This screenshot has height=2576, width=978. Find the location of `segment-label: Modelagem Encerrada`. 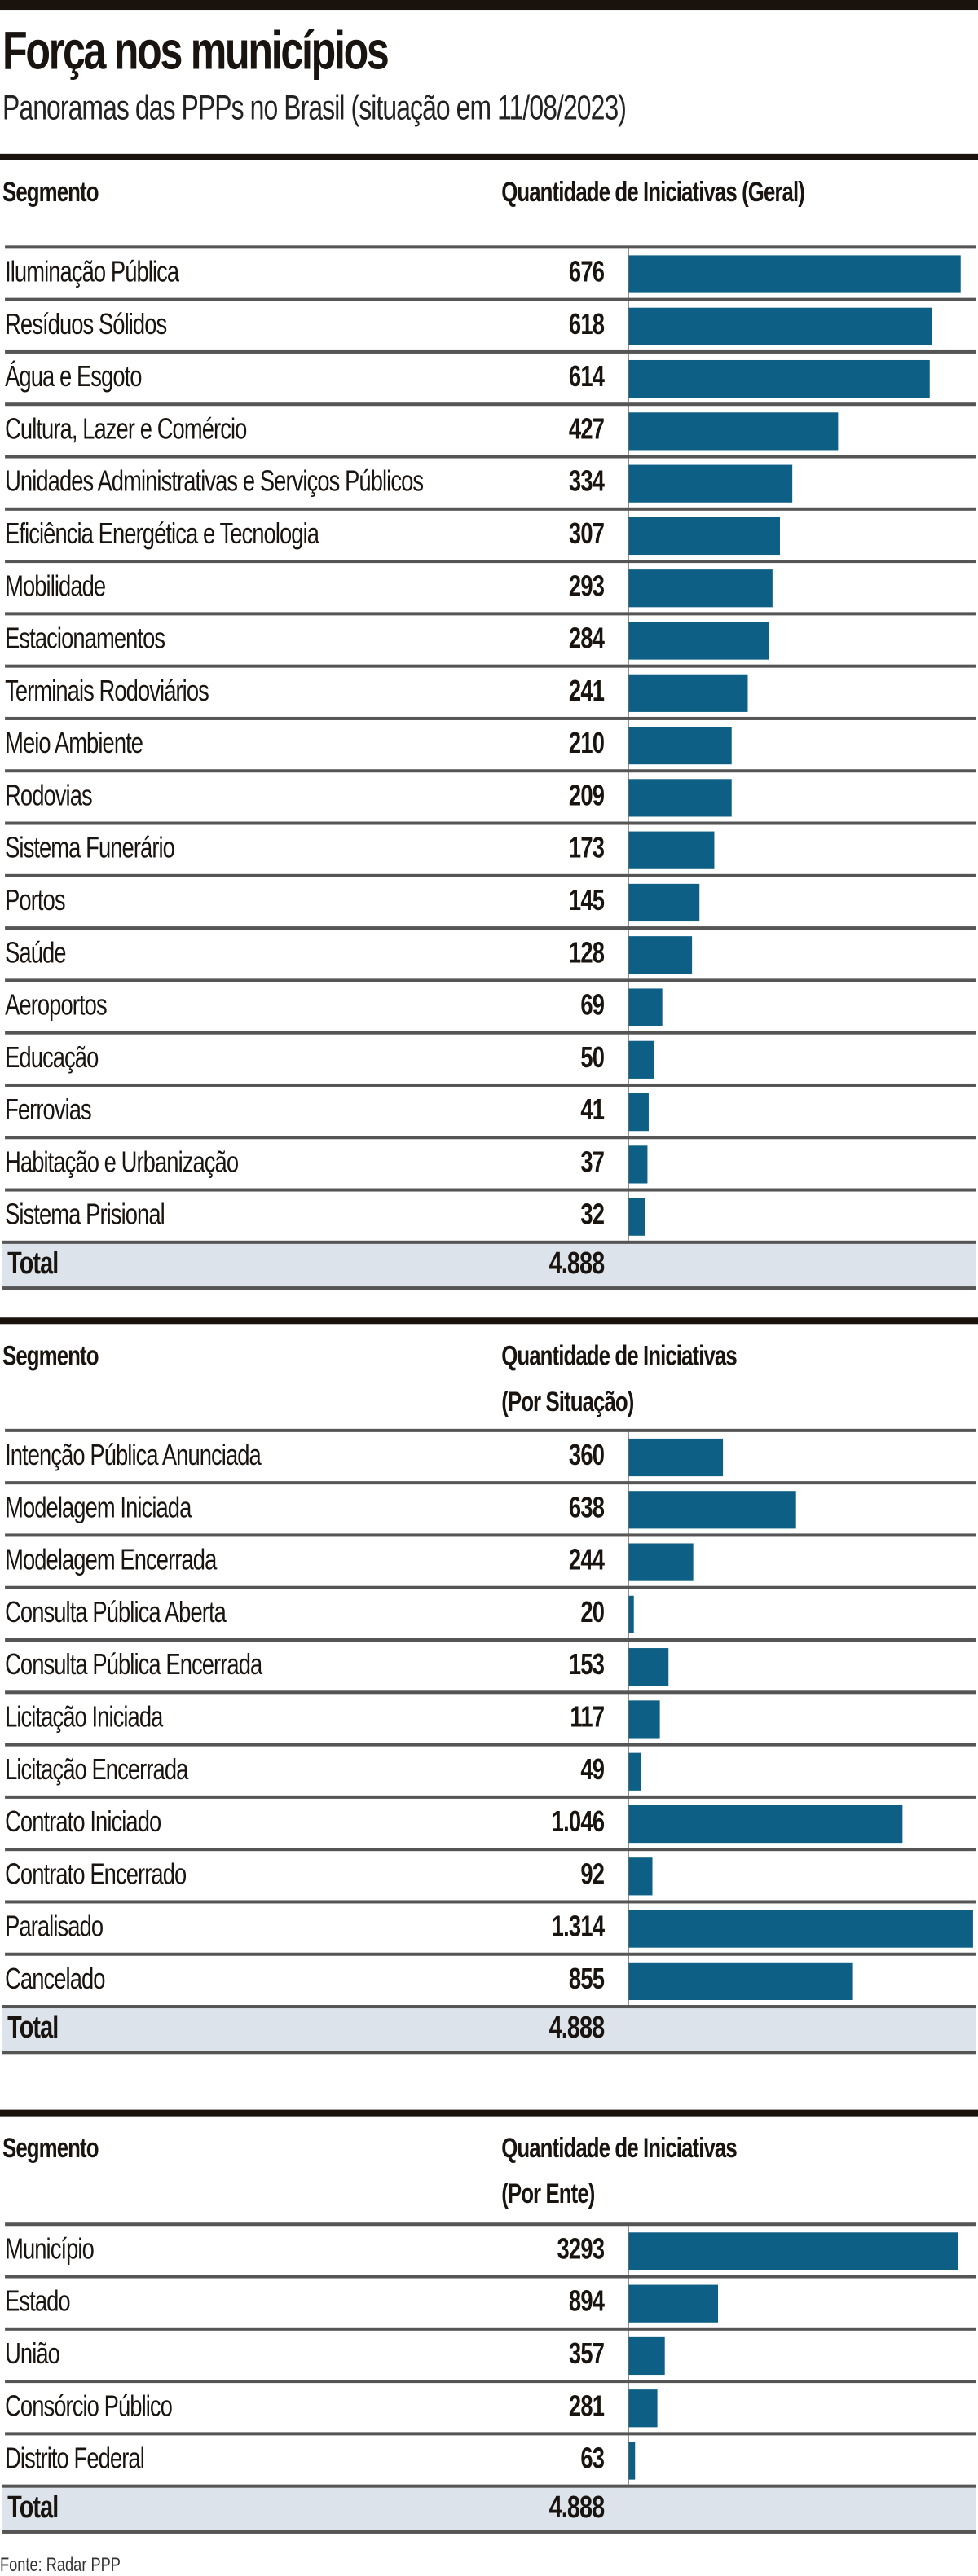

segment-label: Modelagem Encerrada is located at coordinates (111, 1559).